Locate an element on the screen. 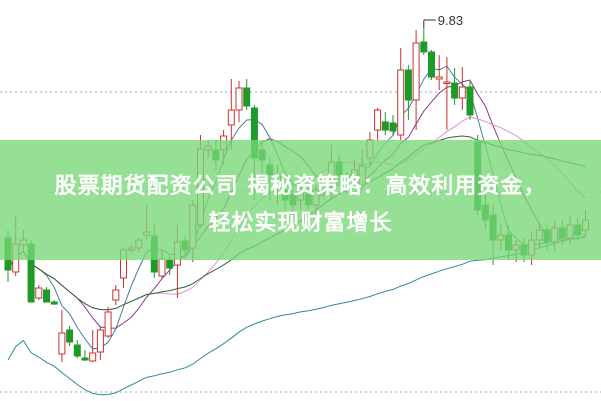 This screenshot has width=601, height=401. max-price-label: 9.83 is located at coordinates (450, 20).